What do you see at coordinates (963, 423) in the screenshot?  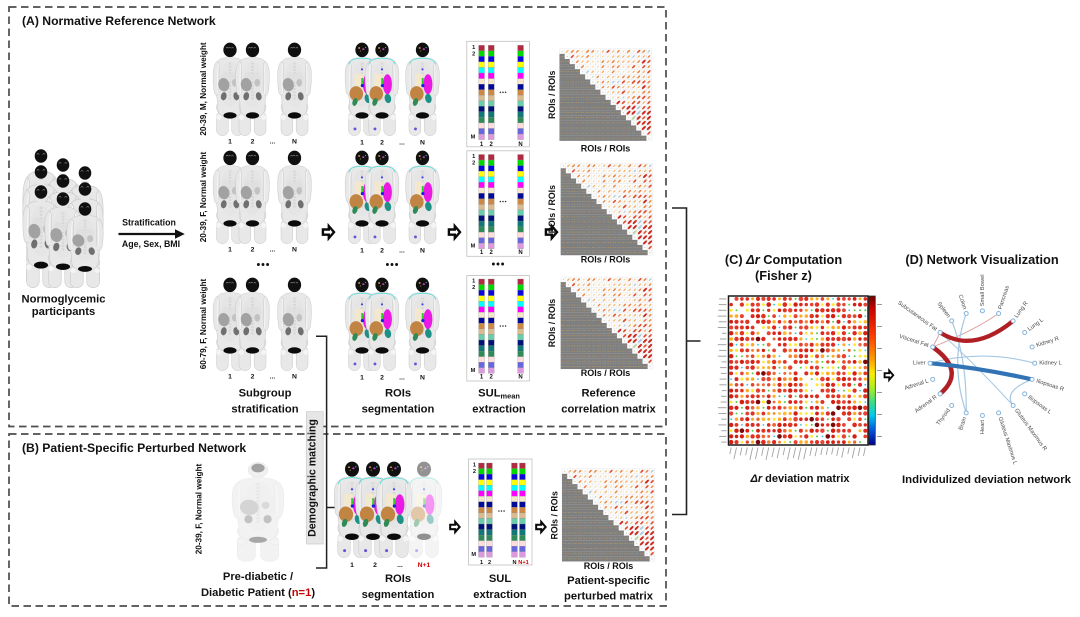 I see `svg-text: Brain` at bounding box center [963, 423].